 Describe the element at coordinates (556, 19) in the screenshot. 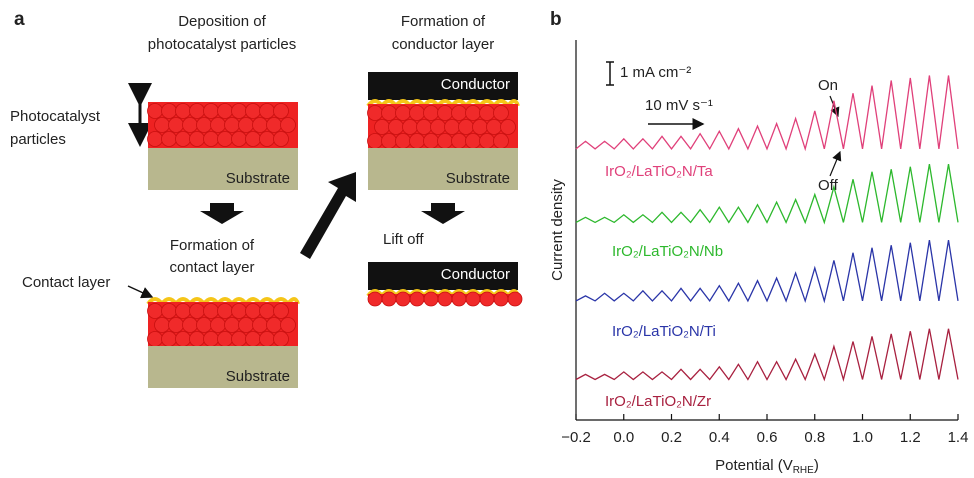

I see `panel-label: b` at that location.